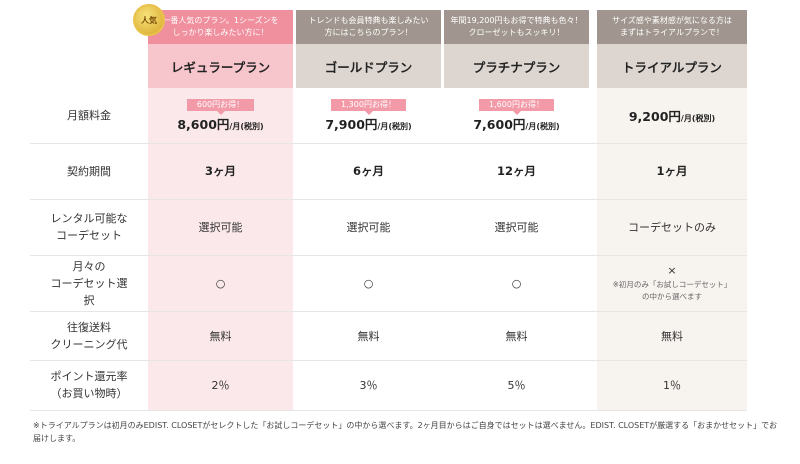  I want to click on select-cell-trial: × ※初月のみ「お試しコーデセット」 の中から選べます, so click(672, 283).